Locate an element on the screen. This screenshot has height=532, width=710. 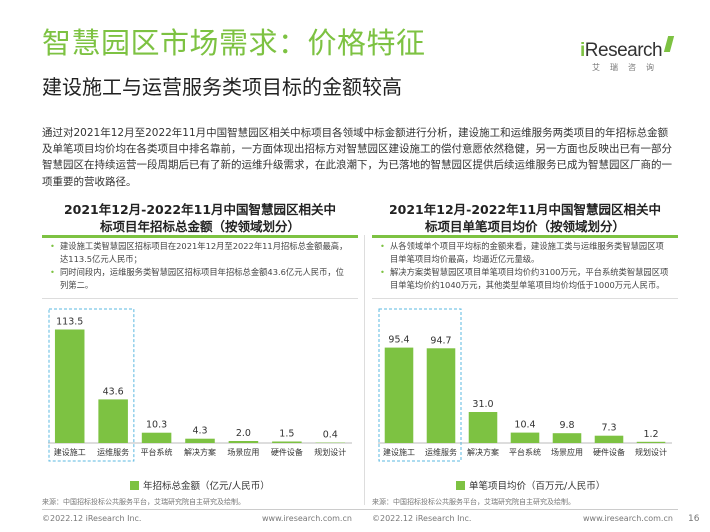
left-chart-value-label-3: 10.3 is located at coordinates (156, 425).